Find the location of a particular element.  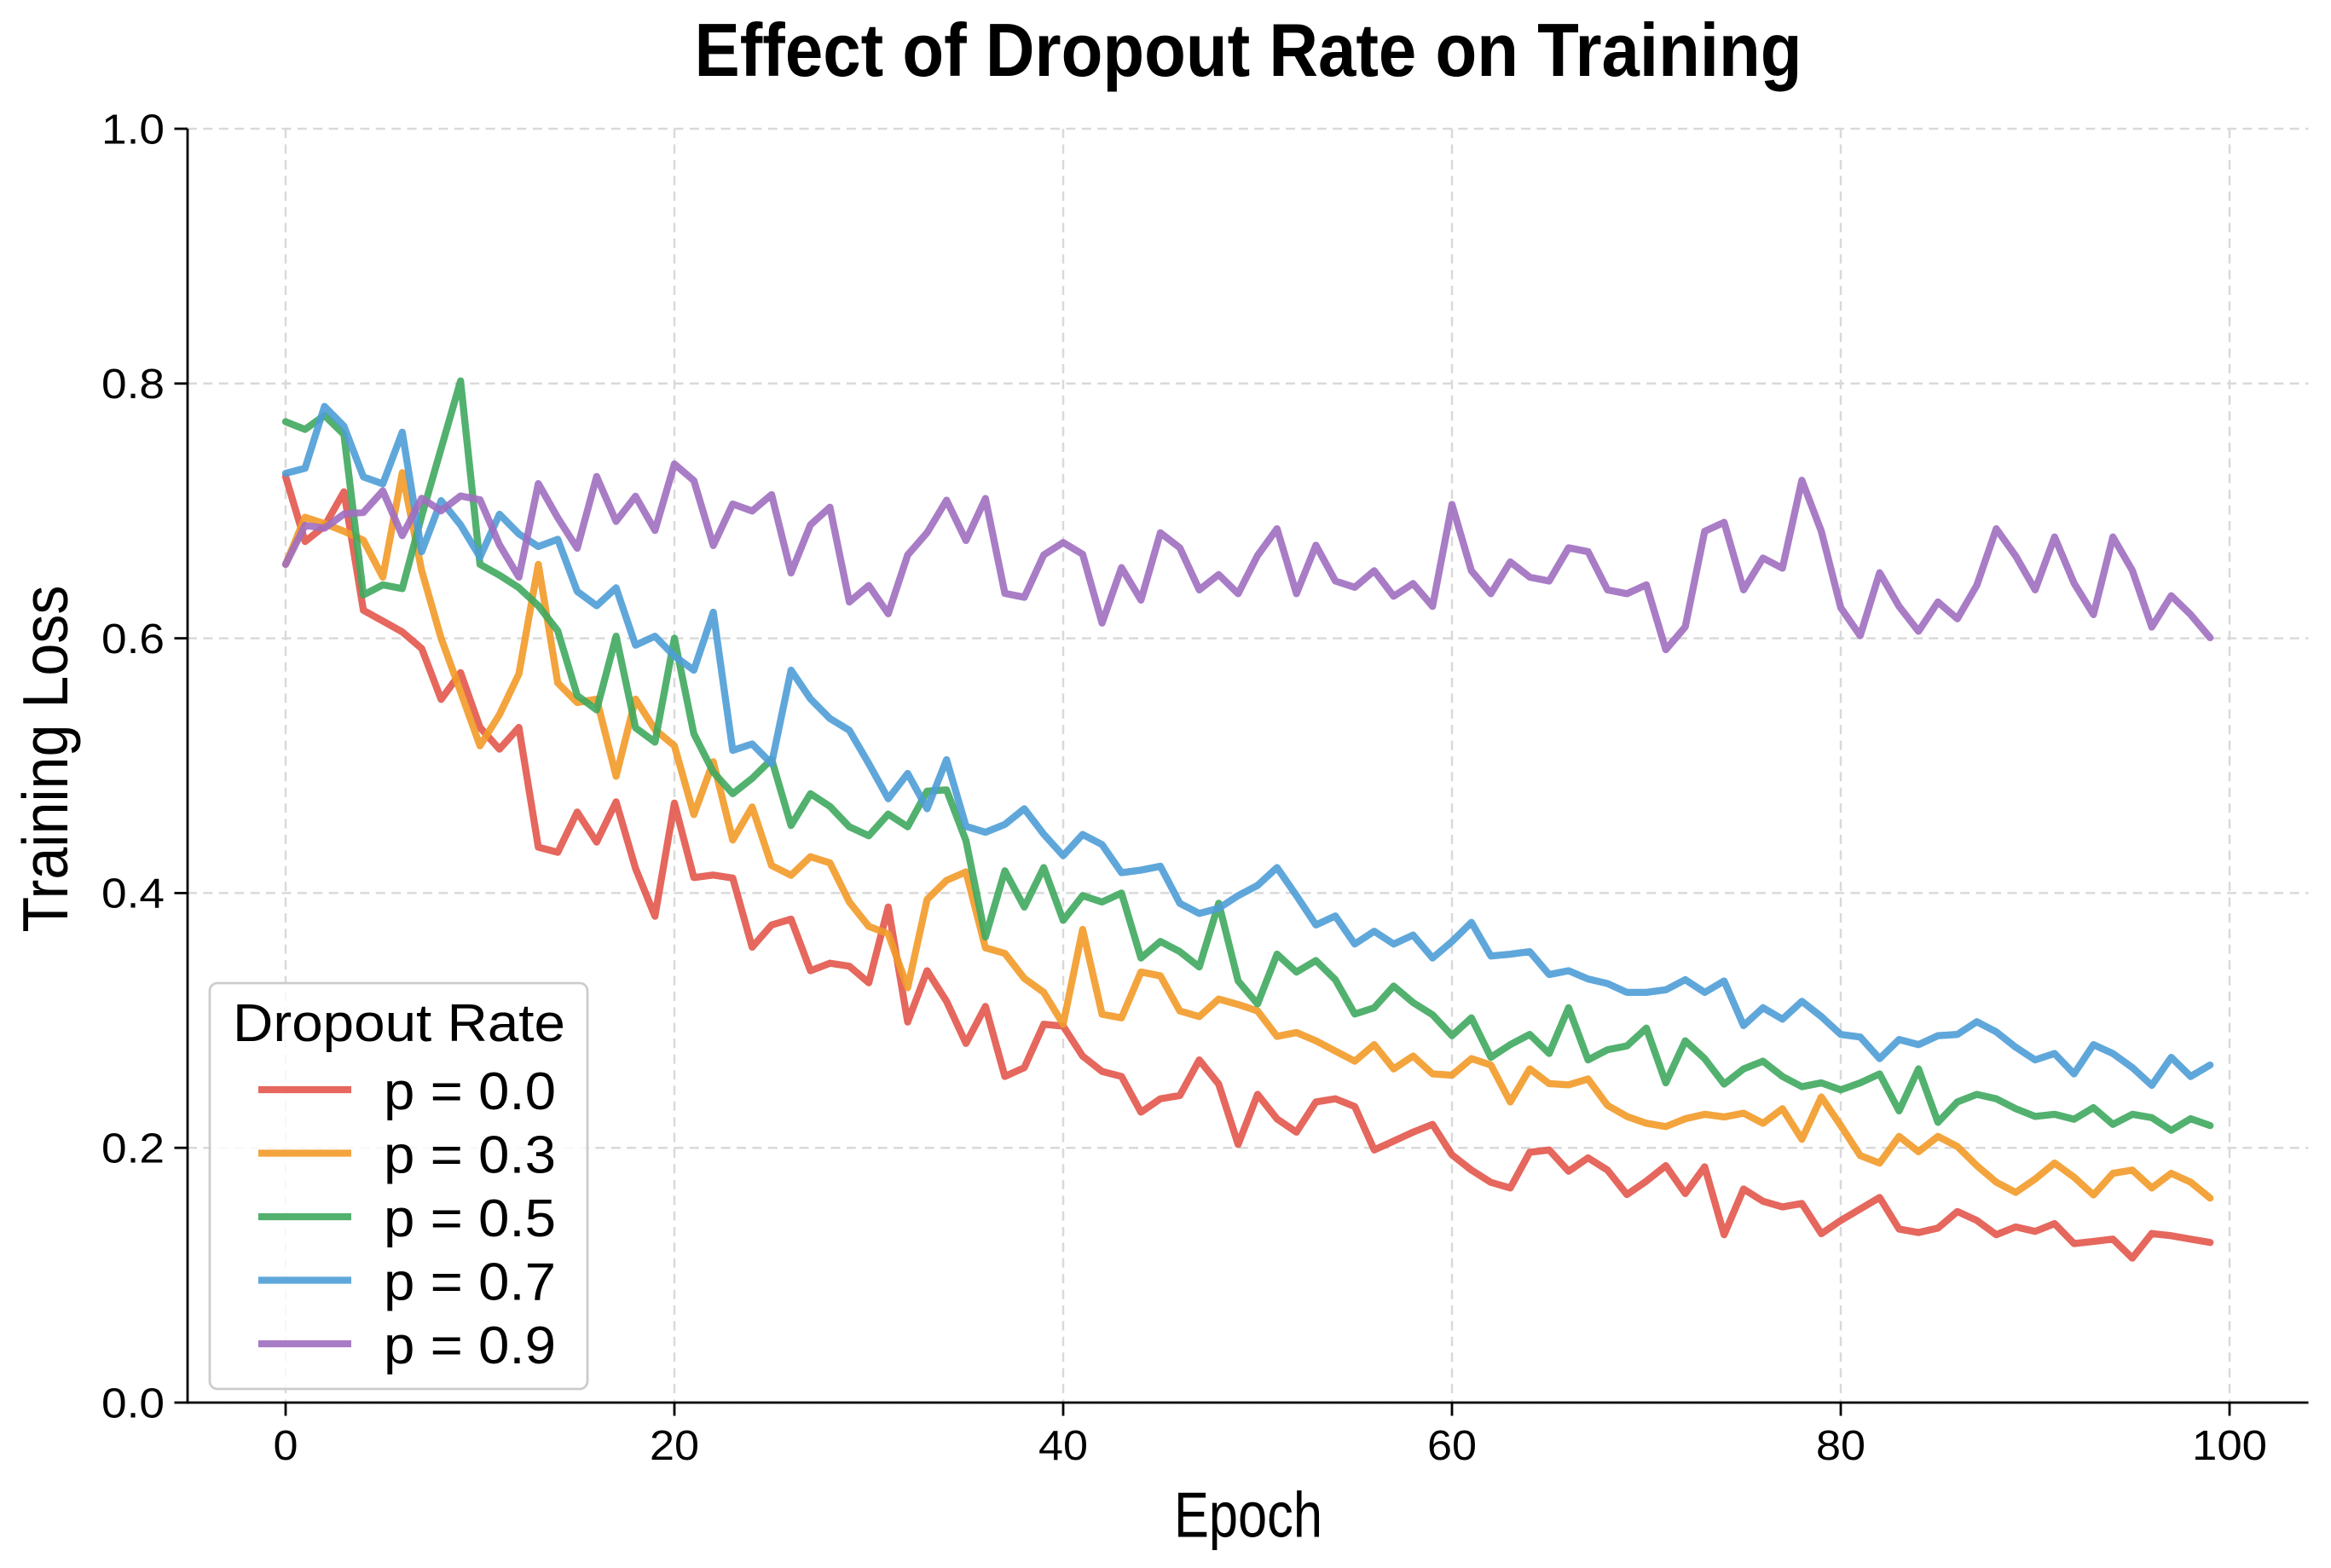

svg-text: 1.0 is located at coordinates (133, 130).